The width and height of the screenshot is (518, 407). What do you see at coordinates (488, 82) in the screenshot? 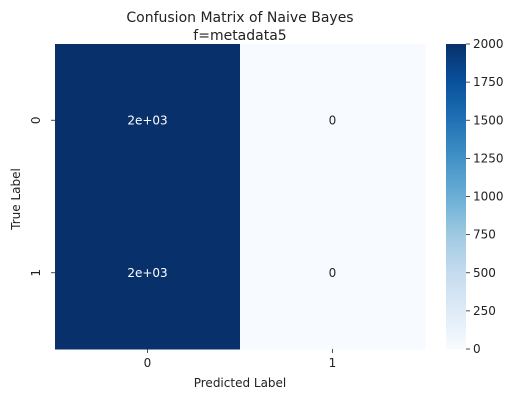
I see `colorbar-tick-label: 1750` at bounding box center [488, 82].